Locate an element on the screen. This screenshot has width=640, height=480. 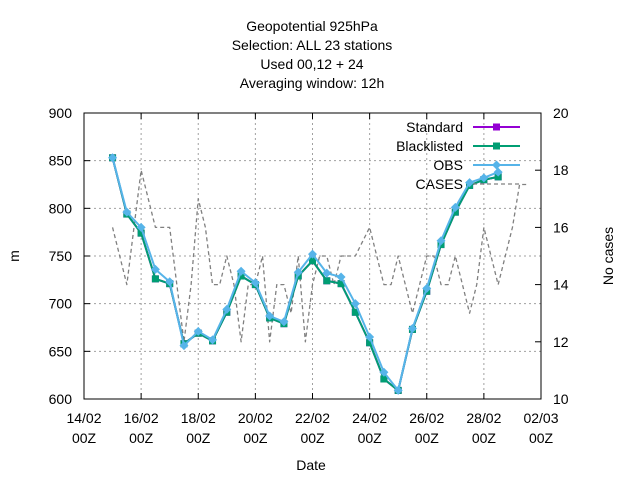
x-tick-label: 28/02 is located at coordinates (483, 418).